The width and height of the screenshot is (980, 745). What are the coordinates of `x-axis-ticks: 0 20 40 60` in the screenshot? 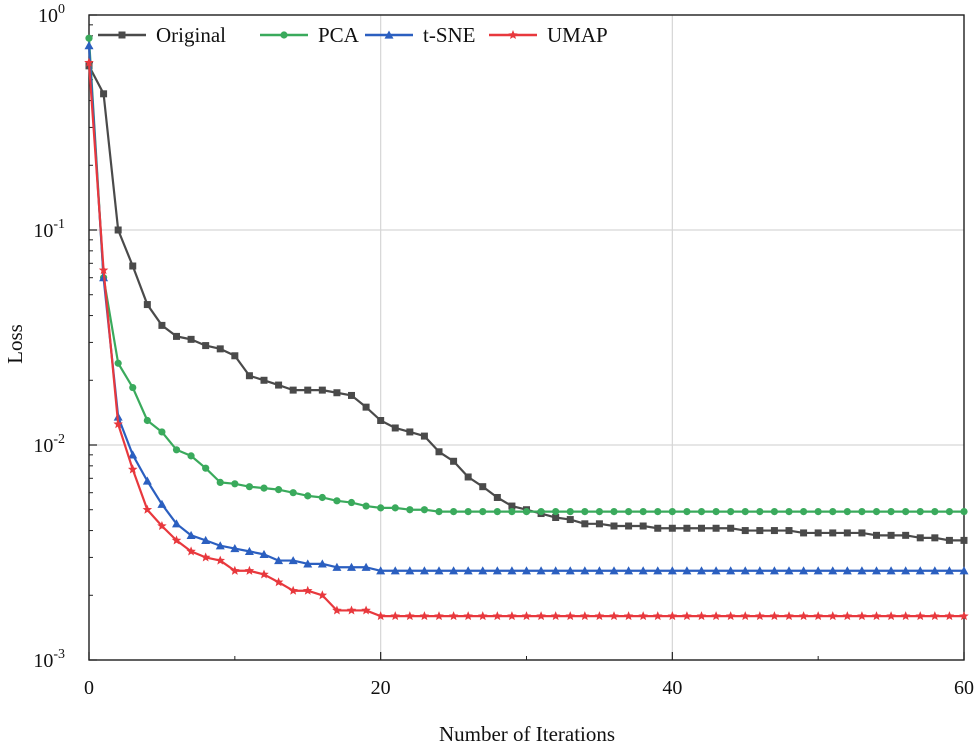 It's located at (529, 675).